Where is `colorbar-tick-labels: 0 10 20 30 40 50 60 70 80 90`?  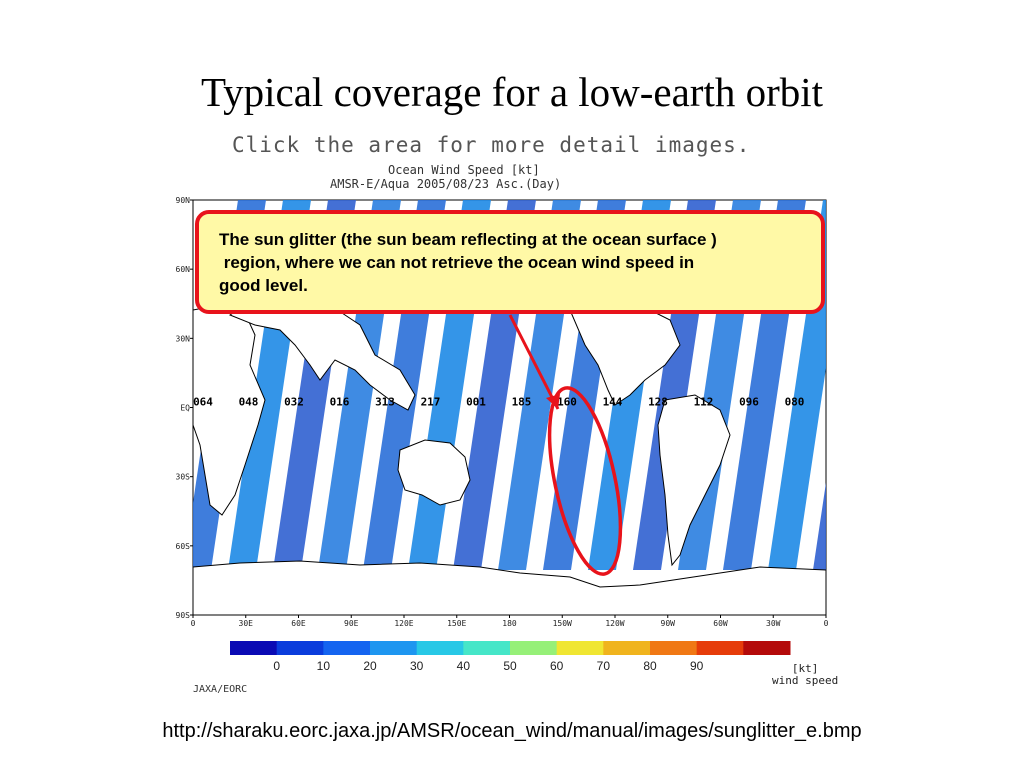 colorbar-tick-labels: 0 10 20 30 40 50 60 70 80 90 is located at coordinates (515, 668).